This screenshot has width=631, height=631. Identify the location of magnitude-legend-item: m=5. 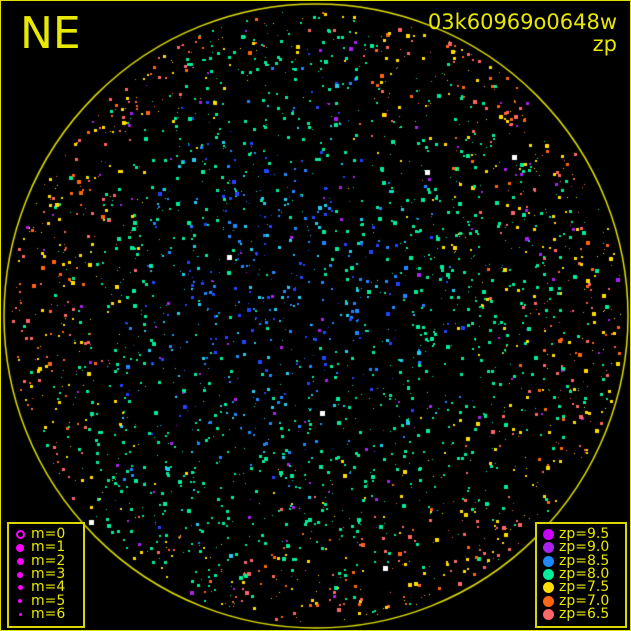
(46, 600).